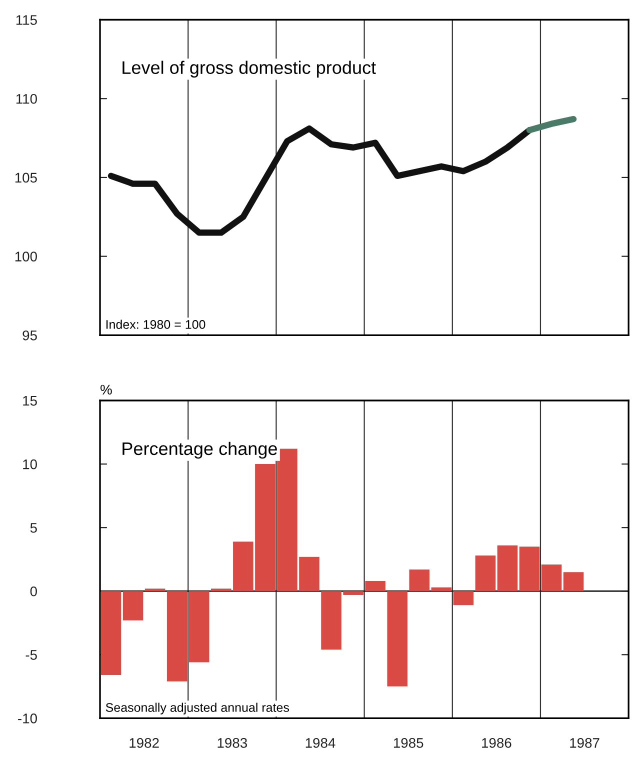 Image resolution: width=633 pixels, height=760 pixels. What do you see at coordinates (249, 69) in the screenshot?
I see `annotation: Level of gross domestic product` at bounding box center [249, 69].